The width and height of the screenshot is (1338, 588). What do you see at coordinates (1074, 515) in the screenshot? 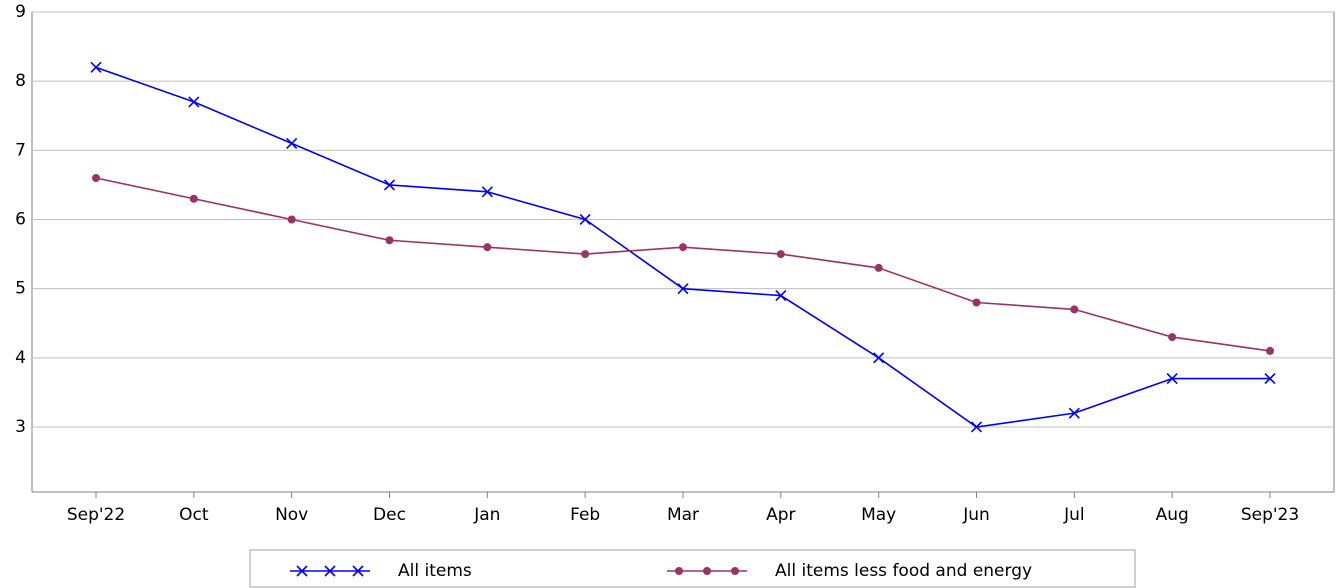
I see `x-tick-label: Jul` at bounding box center [1074, 515].